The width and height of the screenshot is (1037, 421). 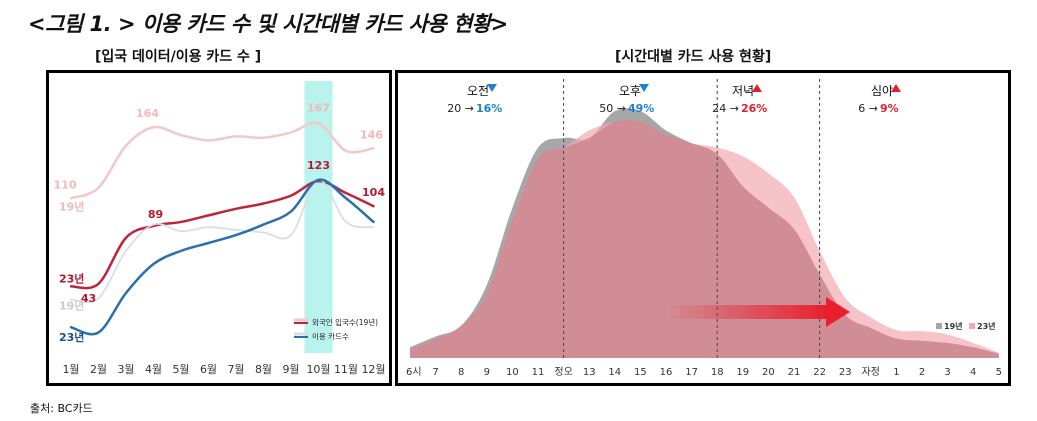 What do you see at coordinates (512, 372) in the screenshot?
I see `x-tick-label: 10` at bounding box center [512, 372].